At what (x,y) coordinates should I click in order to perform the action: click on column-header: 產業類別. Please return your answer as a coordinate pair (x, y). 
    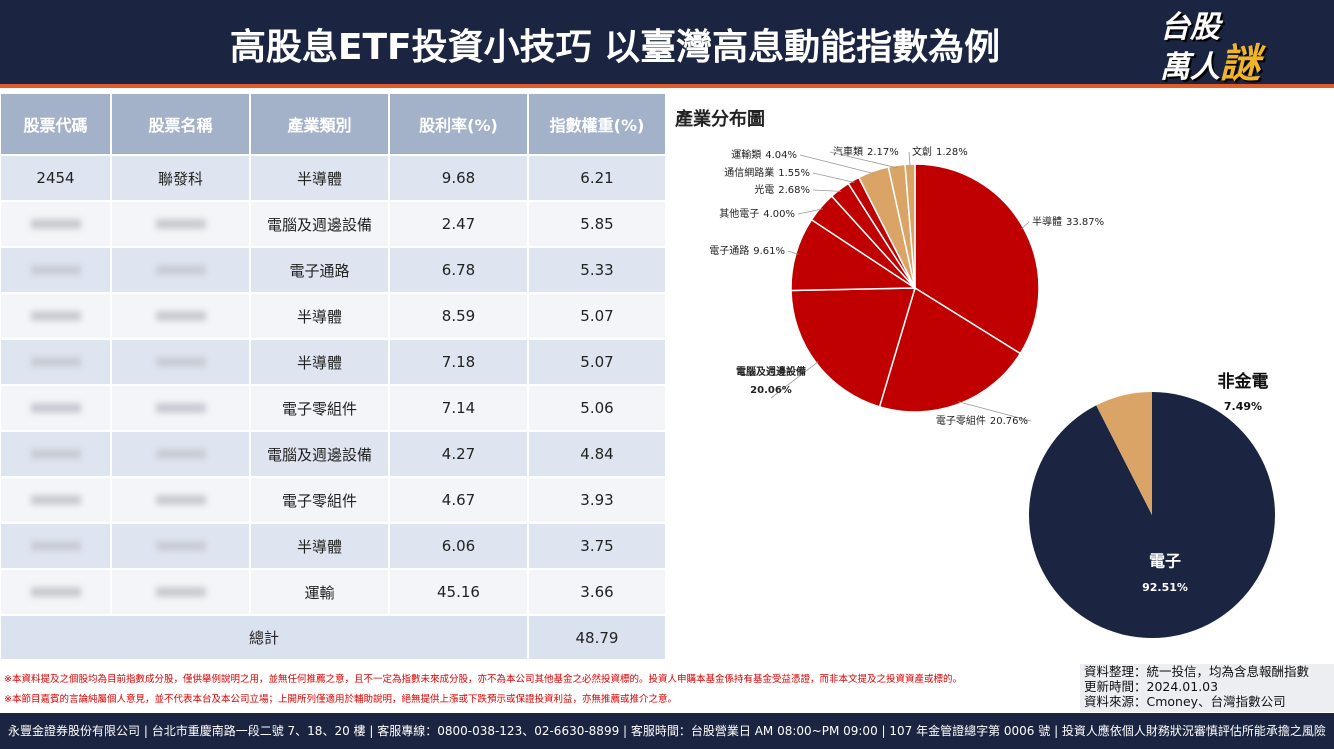
    Looking at the image, I should click on (319, 124).